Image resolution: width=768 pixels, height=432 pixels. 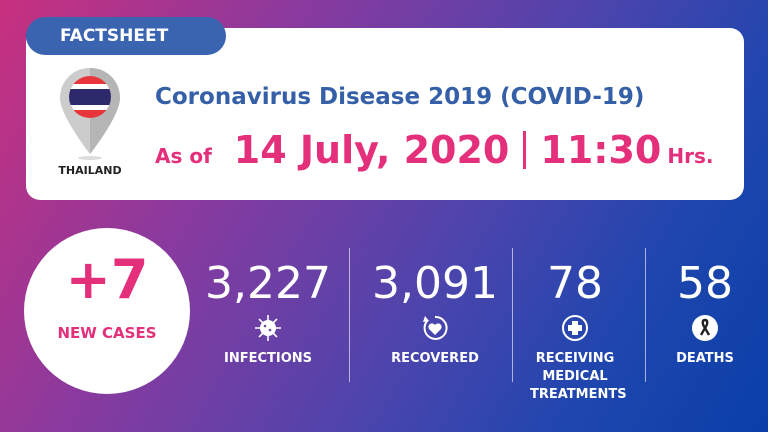 What do you see at coordinates (601, 150) in the screenshot?
I see `time: 11:30` at bounding box center [601, 150].